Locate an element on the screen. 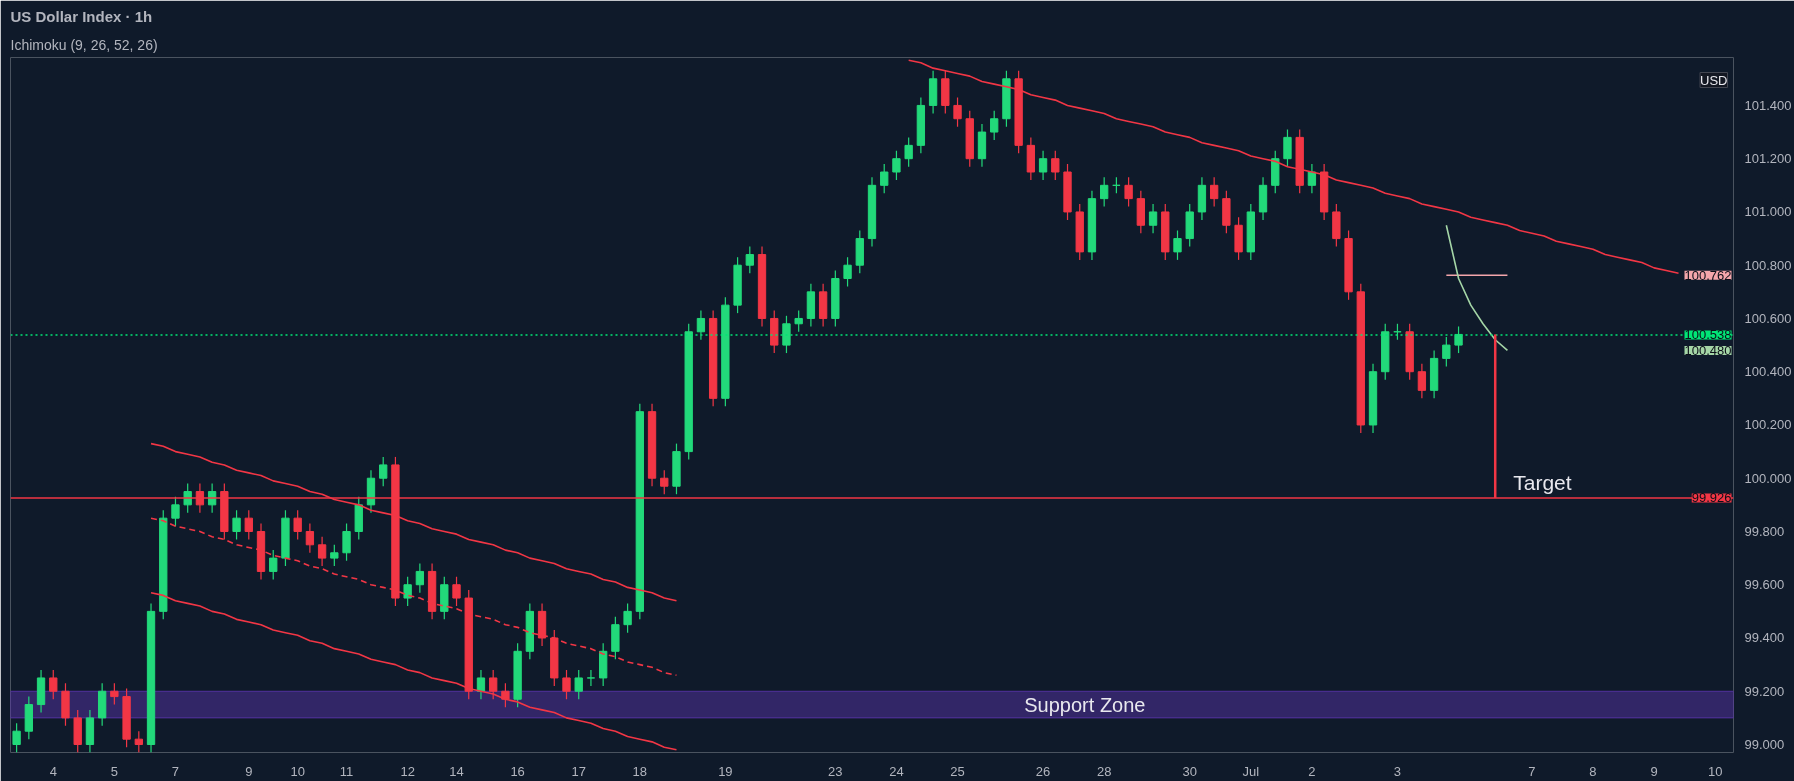  x-tick-label: 18 is located at coordinates (640, 771).